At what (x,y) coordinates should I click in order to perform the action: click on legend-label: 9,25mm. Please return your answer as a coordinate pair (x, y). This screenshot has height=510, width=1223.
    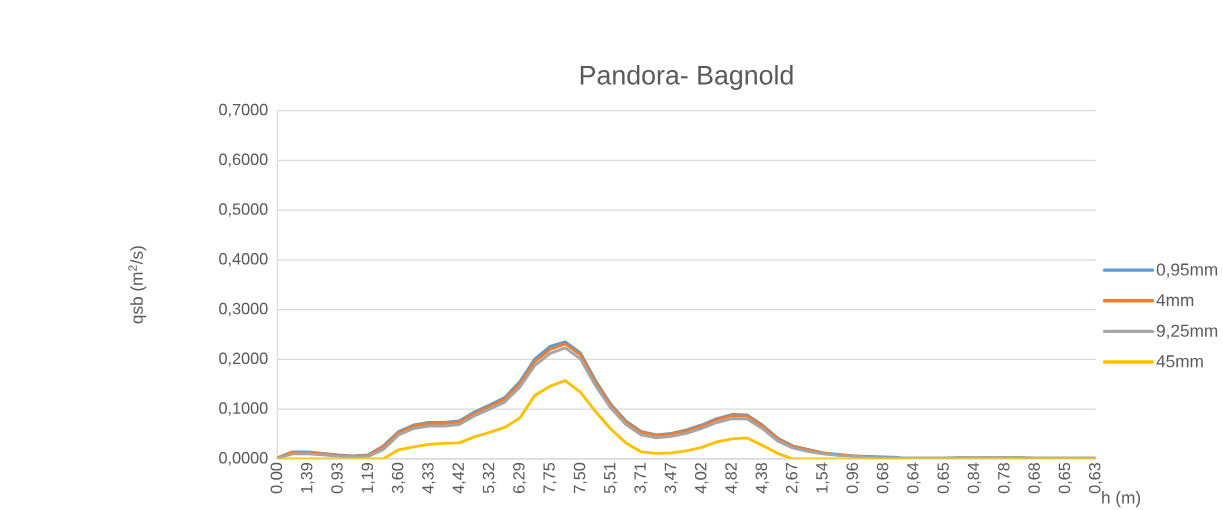
    Looking at the image, I should click on (1187, 331).